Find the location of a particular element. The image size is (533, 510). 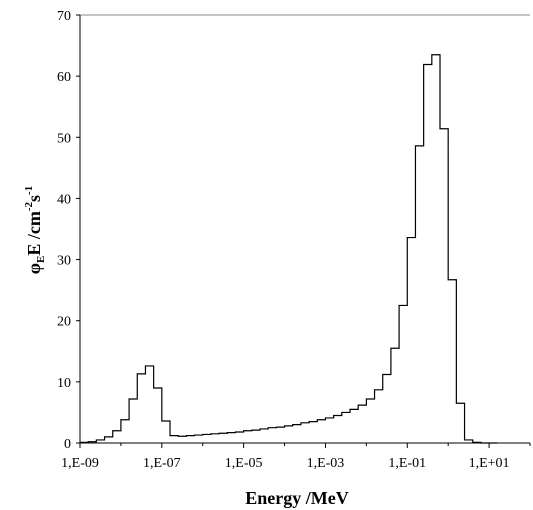

y-axis-title-sub: E is located at coordinates (41, 259).